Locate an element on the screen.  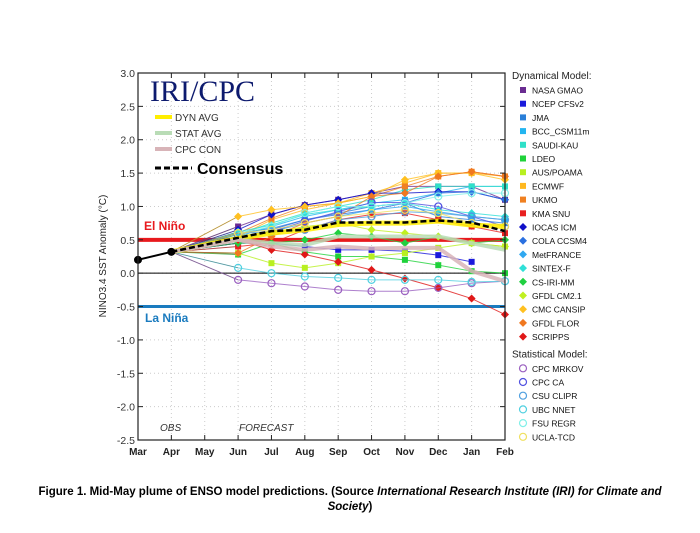
x-tick-label-dec: Dec is located at coordinates (438, 452).